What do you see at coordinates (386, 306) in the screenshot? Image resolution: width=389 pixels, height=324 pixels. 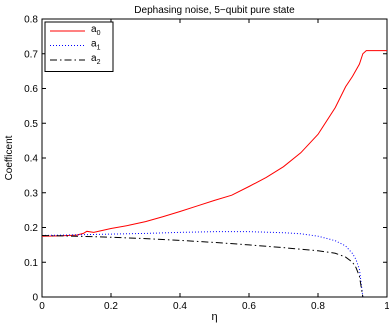 I see `x-tick-label: 1` at bounding box center [386, 306].